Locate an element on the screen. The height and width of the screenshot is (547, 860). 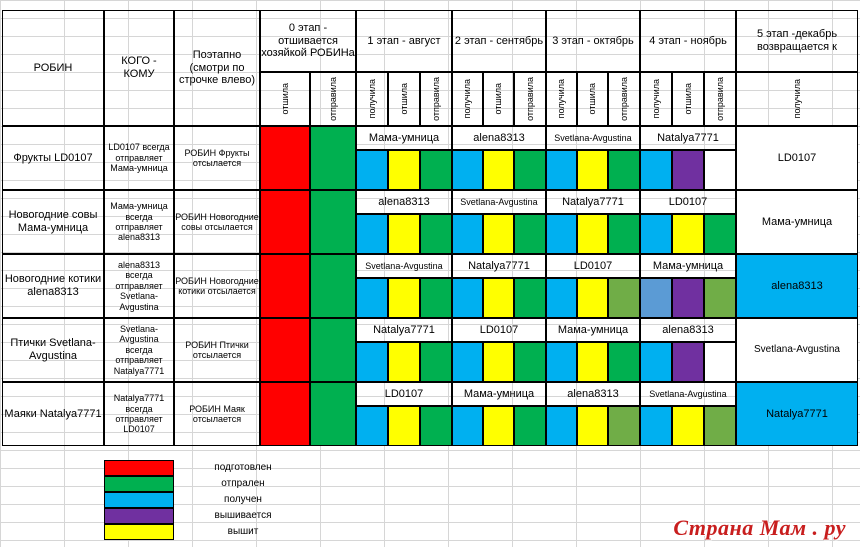
row-returns-to-text: LD0107 is located at coordinates (797, 157).